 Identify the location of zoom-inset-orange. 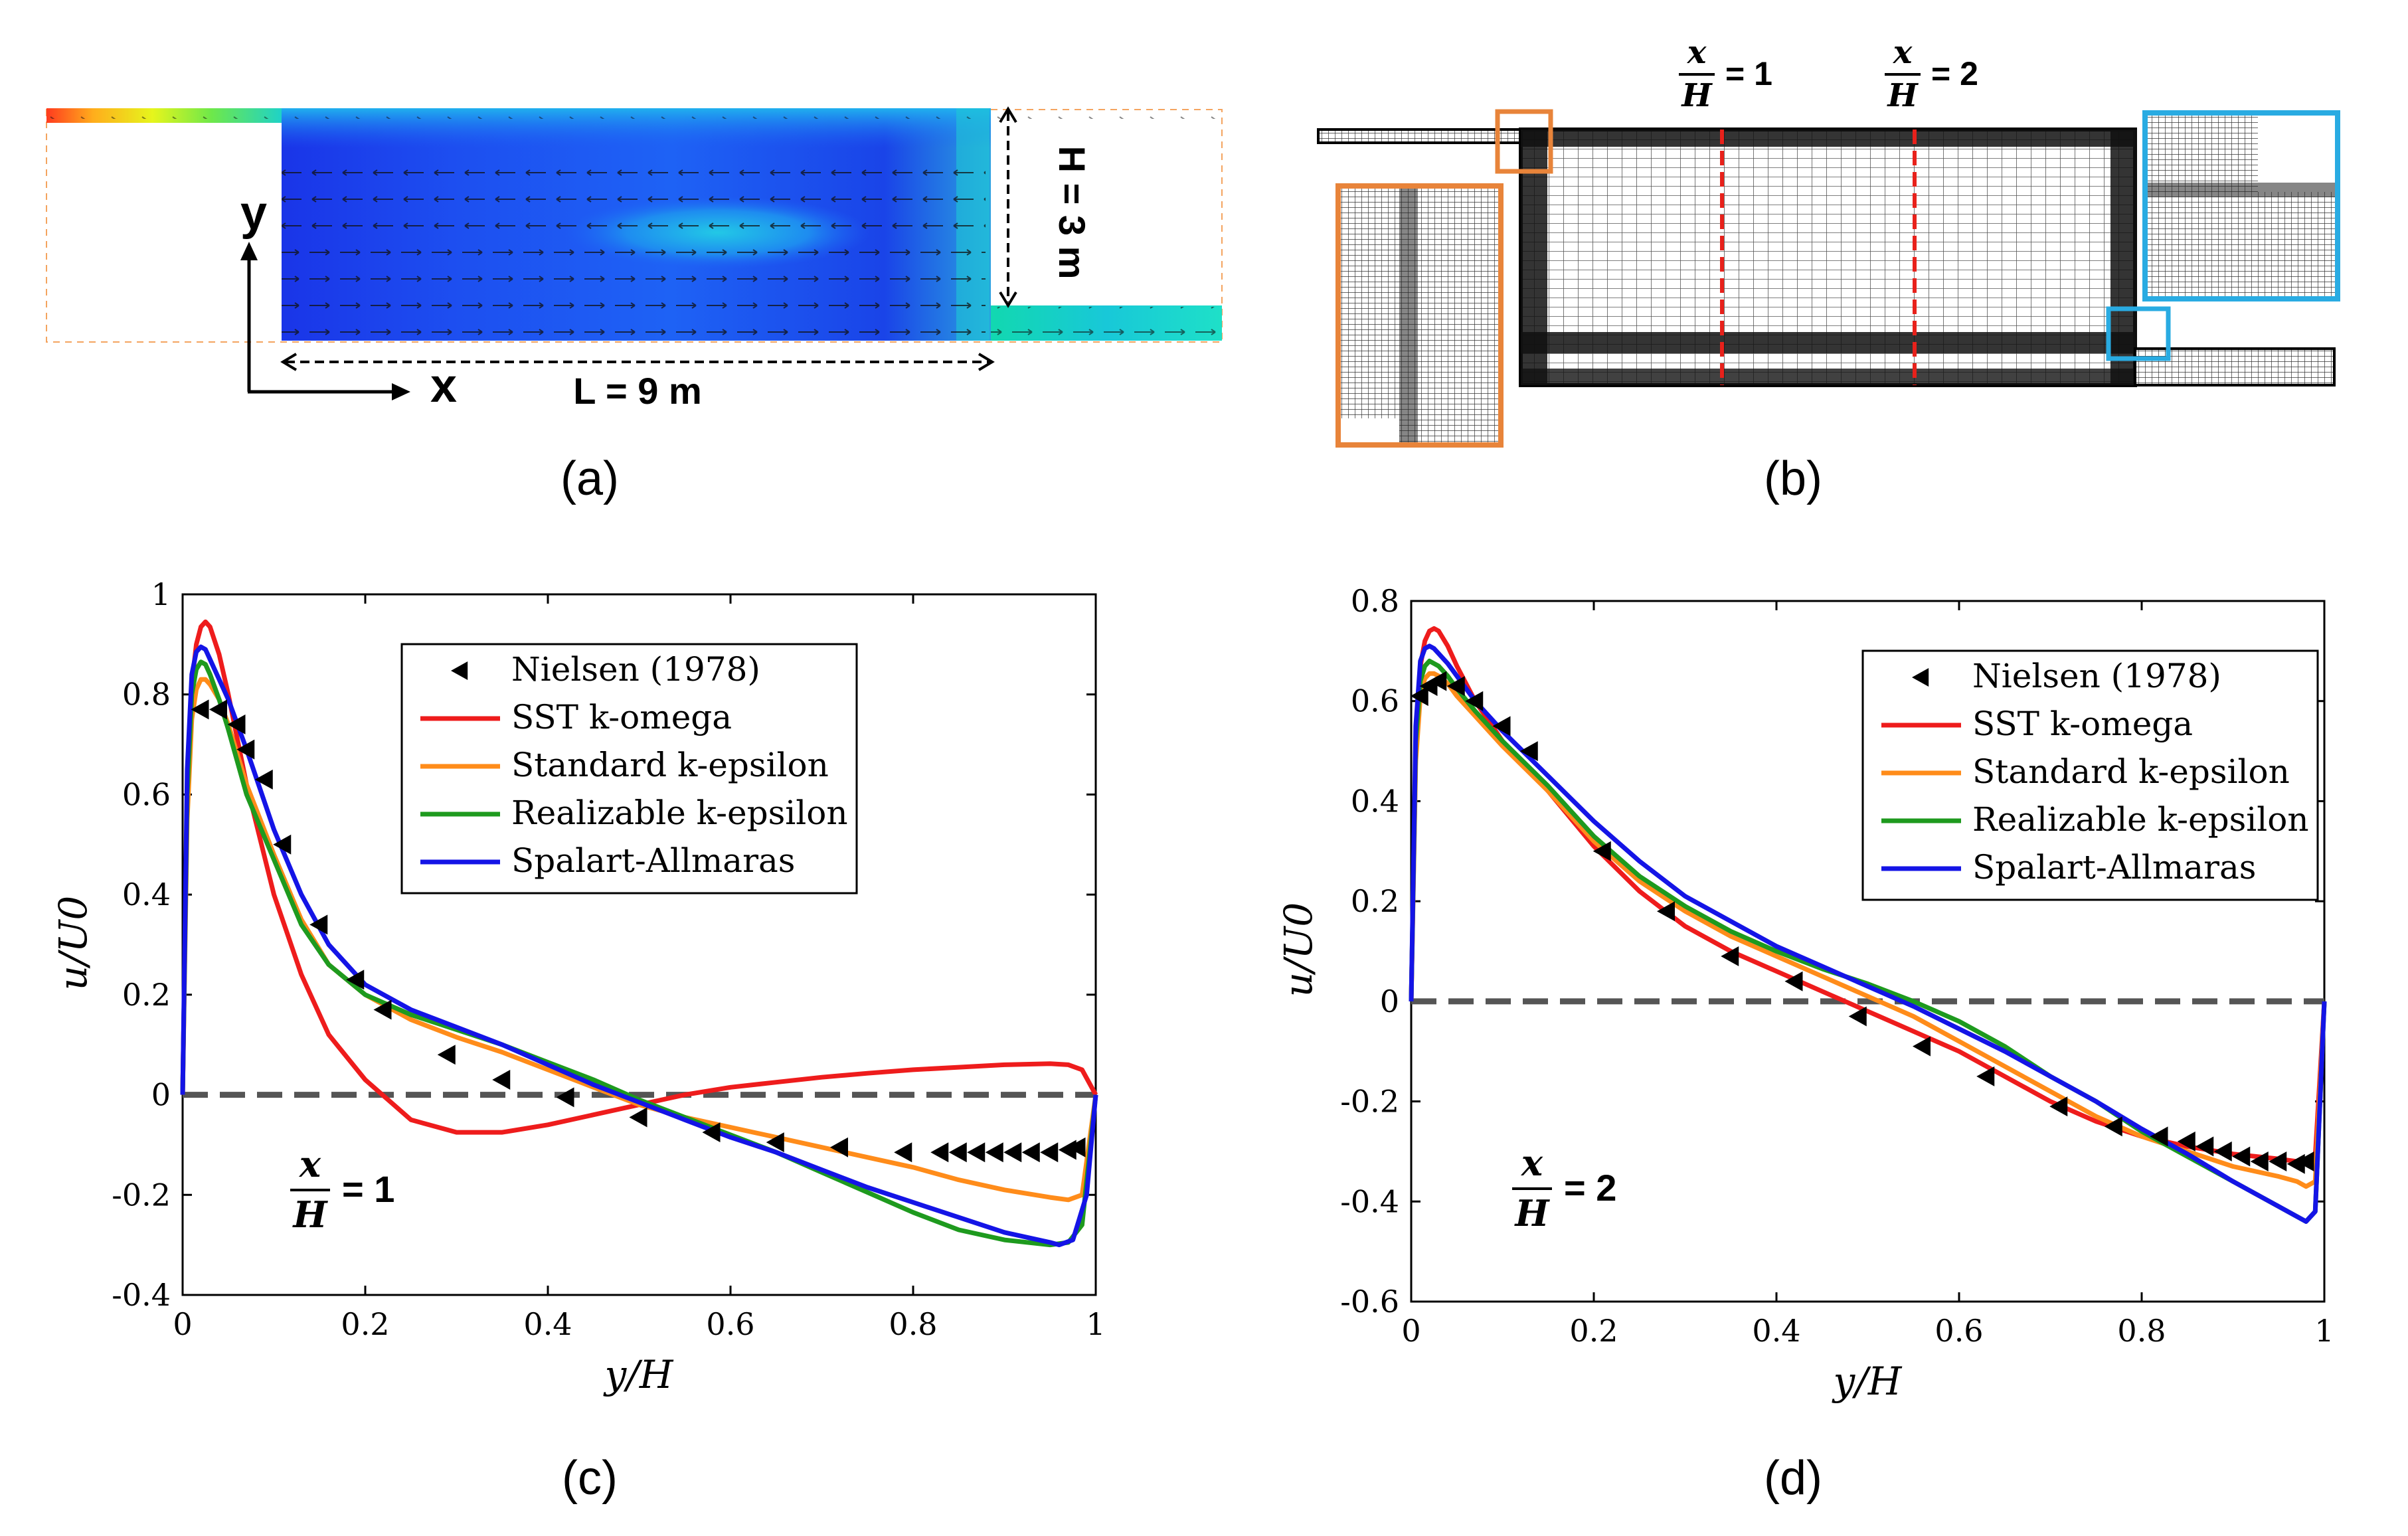
(1419, 315).